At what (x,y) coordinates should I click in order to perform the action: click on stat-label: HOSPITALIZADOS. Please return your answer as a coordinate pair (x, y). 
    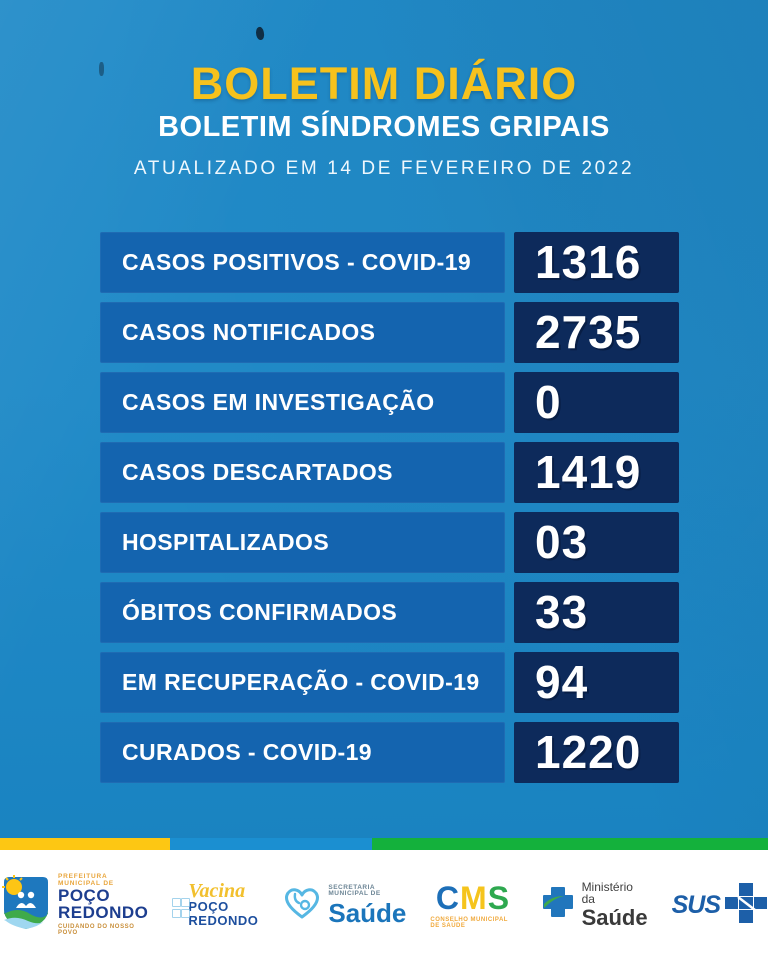
    Looking at the image, I should click on (302, 542).